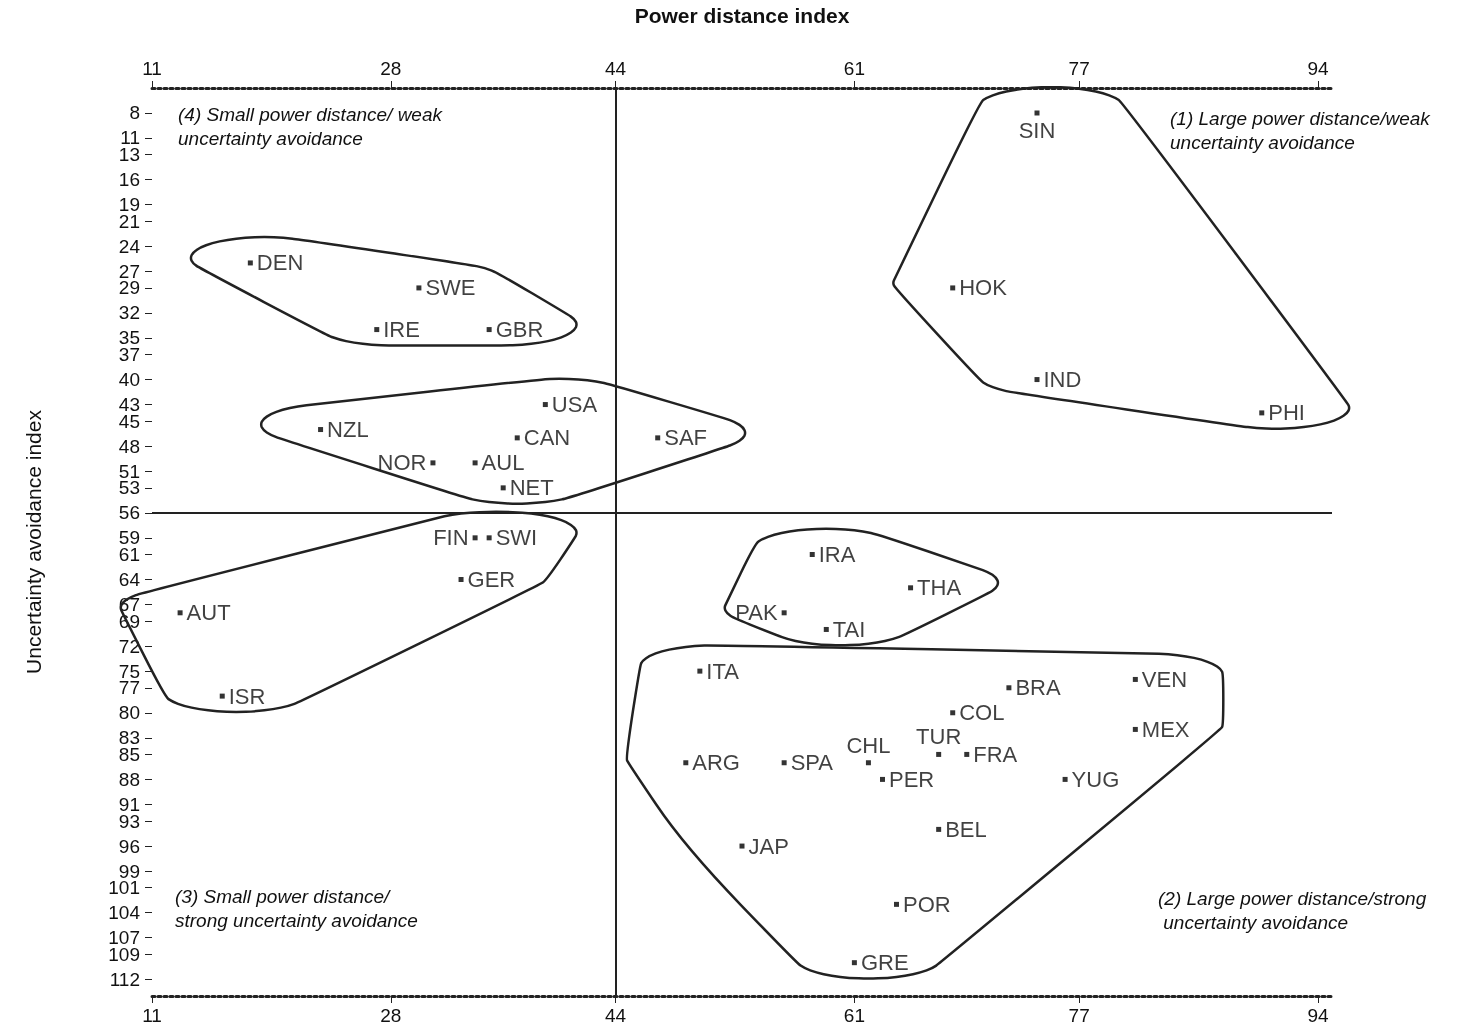 The image size is (1458, 1034). Describe the element at coordinates (503, 463) in the screenshot. I see `data-label: AUL` at that location.